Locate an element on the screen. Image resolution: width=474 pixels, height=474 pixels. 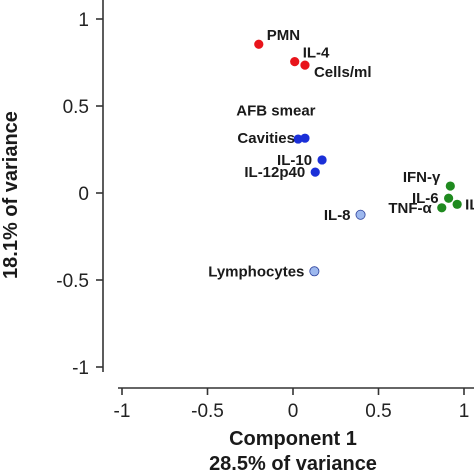
annotations: AFB smear is located at coordinates (275, 111).